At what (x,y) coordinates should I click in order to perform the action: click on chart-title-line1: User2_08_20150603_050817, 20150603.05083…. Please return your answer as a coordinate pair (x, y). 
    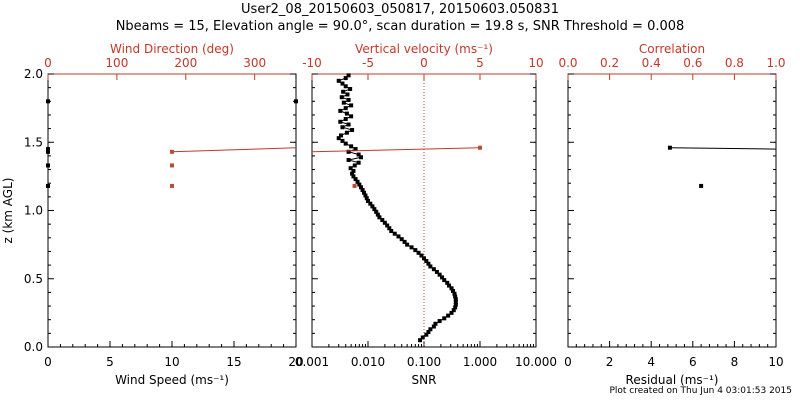
    Looking at the image, I should click on (400, 9).